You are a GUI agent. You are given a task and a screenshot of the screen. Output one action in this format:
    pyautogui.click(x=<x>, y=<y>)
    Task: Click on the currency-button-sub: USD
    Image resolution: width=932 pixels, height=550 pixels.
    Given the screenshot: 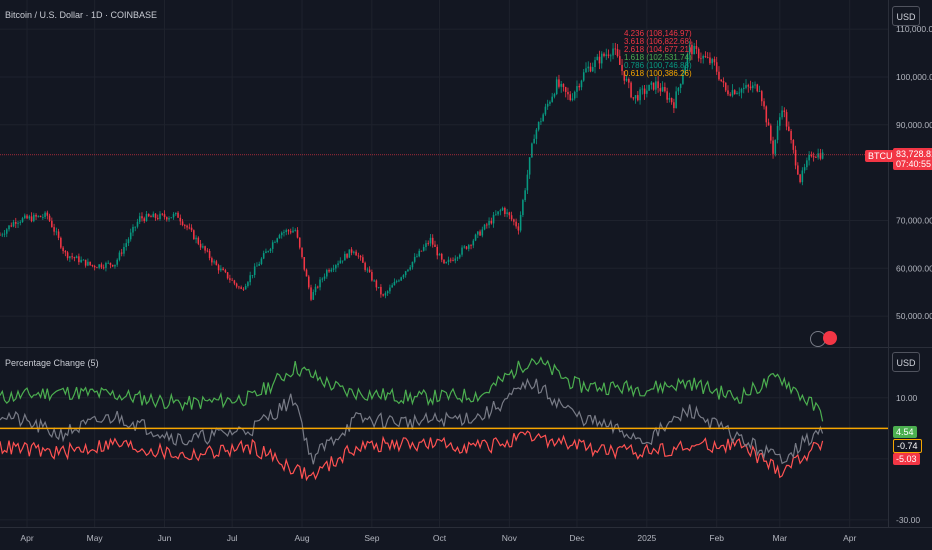 What is the action you would take?
    pyautogui.click(x=906, y=362)
    